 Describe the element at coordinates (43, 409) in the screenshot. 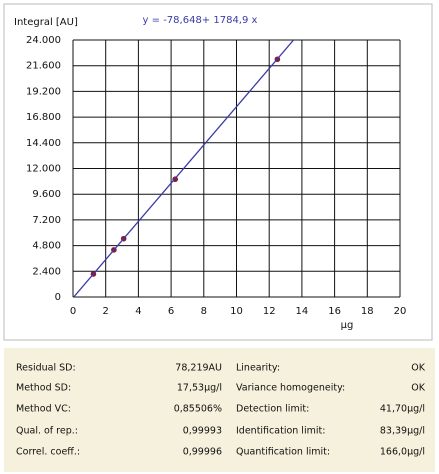

I see `stat-label: Method VC:` at that location.